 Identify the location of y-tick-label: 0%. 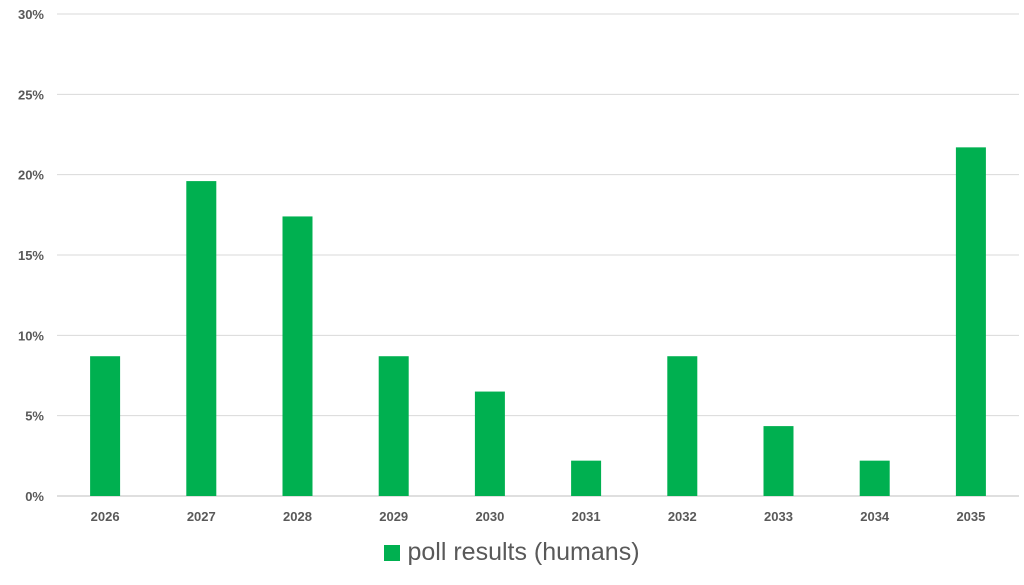
(34, 496).